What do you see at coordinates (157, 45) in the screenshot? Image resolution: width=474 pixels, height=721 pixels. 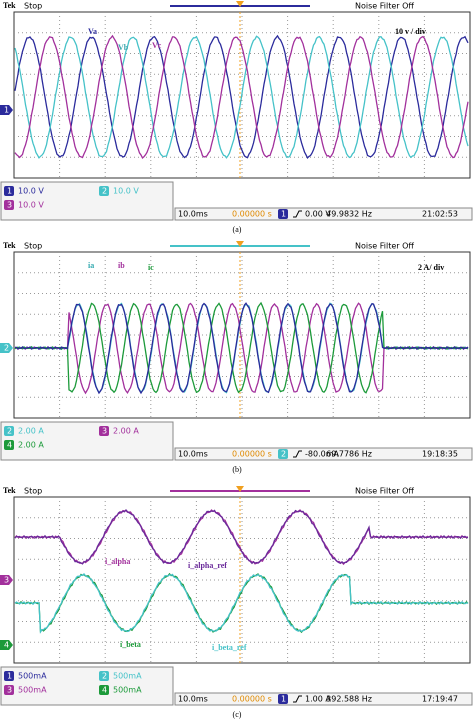 I see `trace-label: Vc` at bounding box center [157, 45].